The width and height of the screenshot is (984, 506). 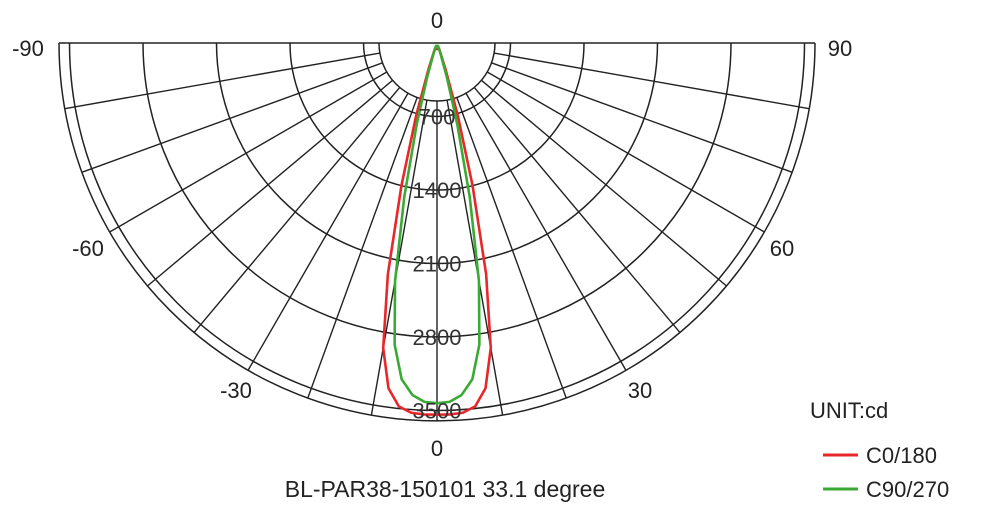 What do you see at coordinates (437, 411) in the screenshot?
I see `radial-tick-label: 3500` at bounding box center [437, 411].